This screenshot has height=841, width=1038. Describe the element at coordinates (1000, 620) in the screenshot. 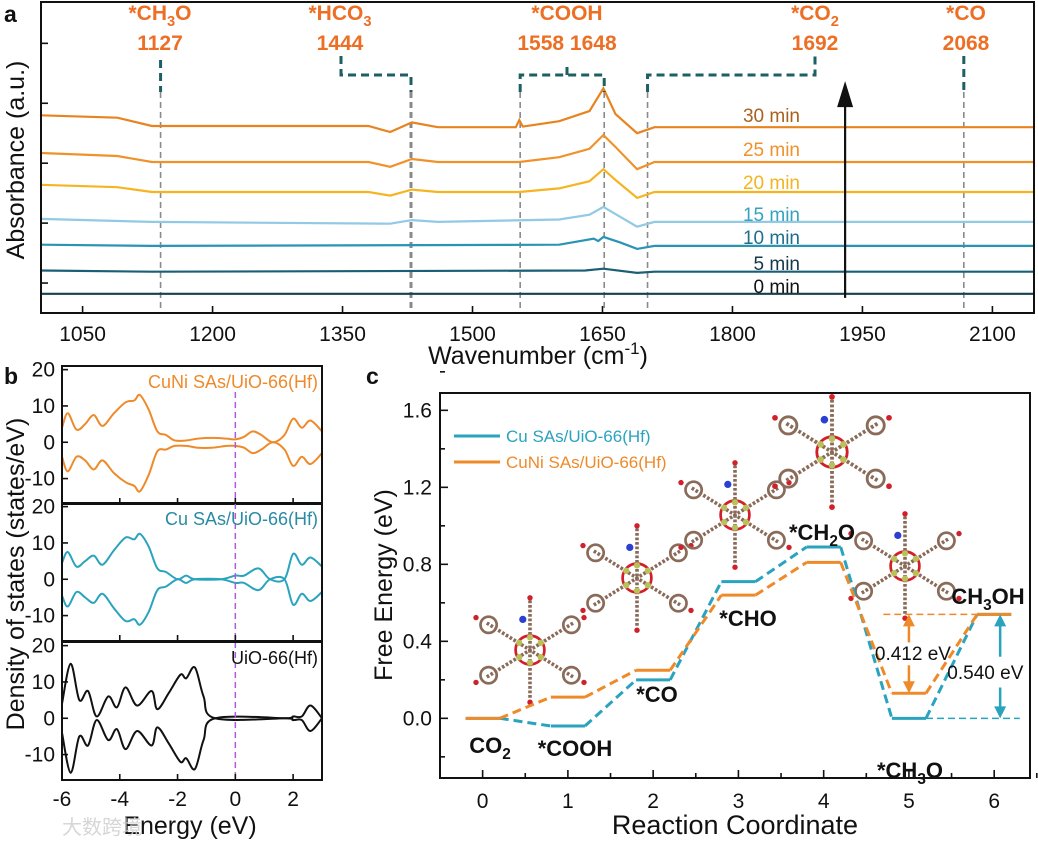

I see `arrow-up-icon` at that location.